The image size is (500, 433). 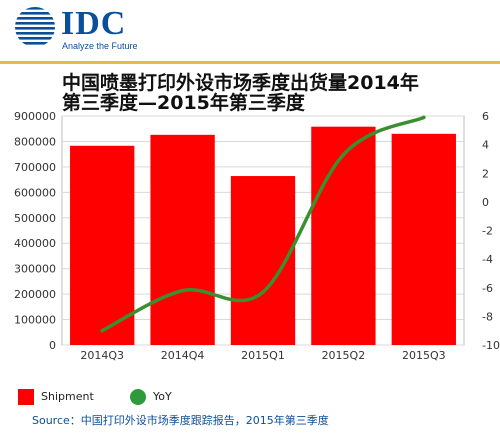 What do you see at coordinates (485, 145) in the screenshot?
I see `y-right-tick-label: 4` at bounding box center [485, 145].